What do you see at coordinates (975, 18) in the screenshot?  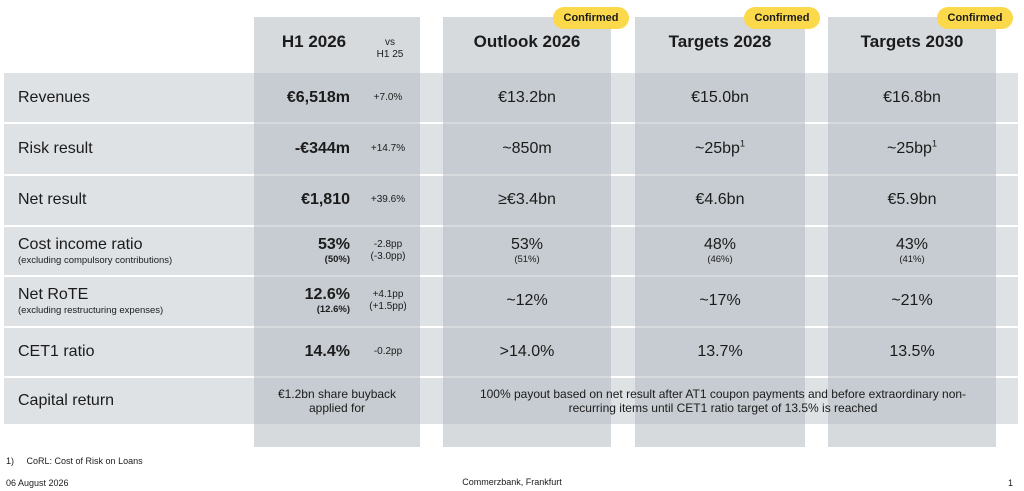 I see `confirmed-badge-2030: Confirmed` at bounding box center [975, 18].